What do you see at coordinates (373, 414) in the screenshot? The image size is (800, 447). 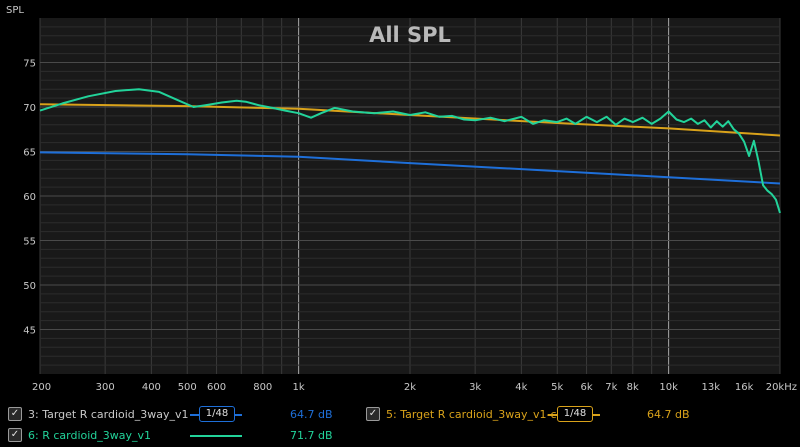 I see `legend-checkbox-target-r-c: ✓` at bounding box center [373, 414].